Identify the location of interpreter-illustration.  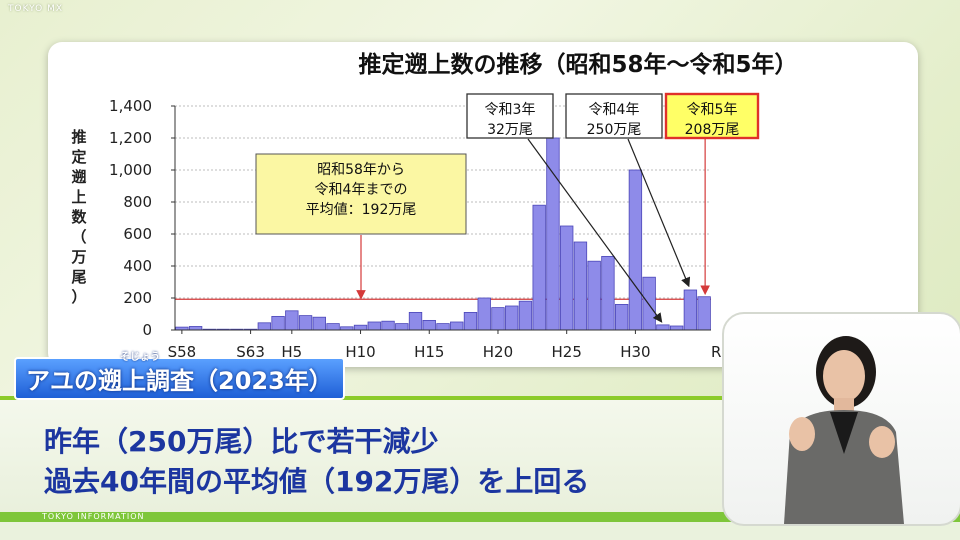
(844, 430).